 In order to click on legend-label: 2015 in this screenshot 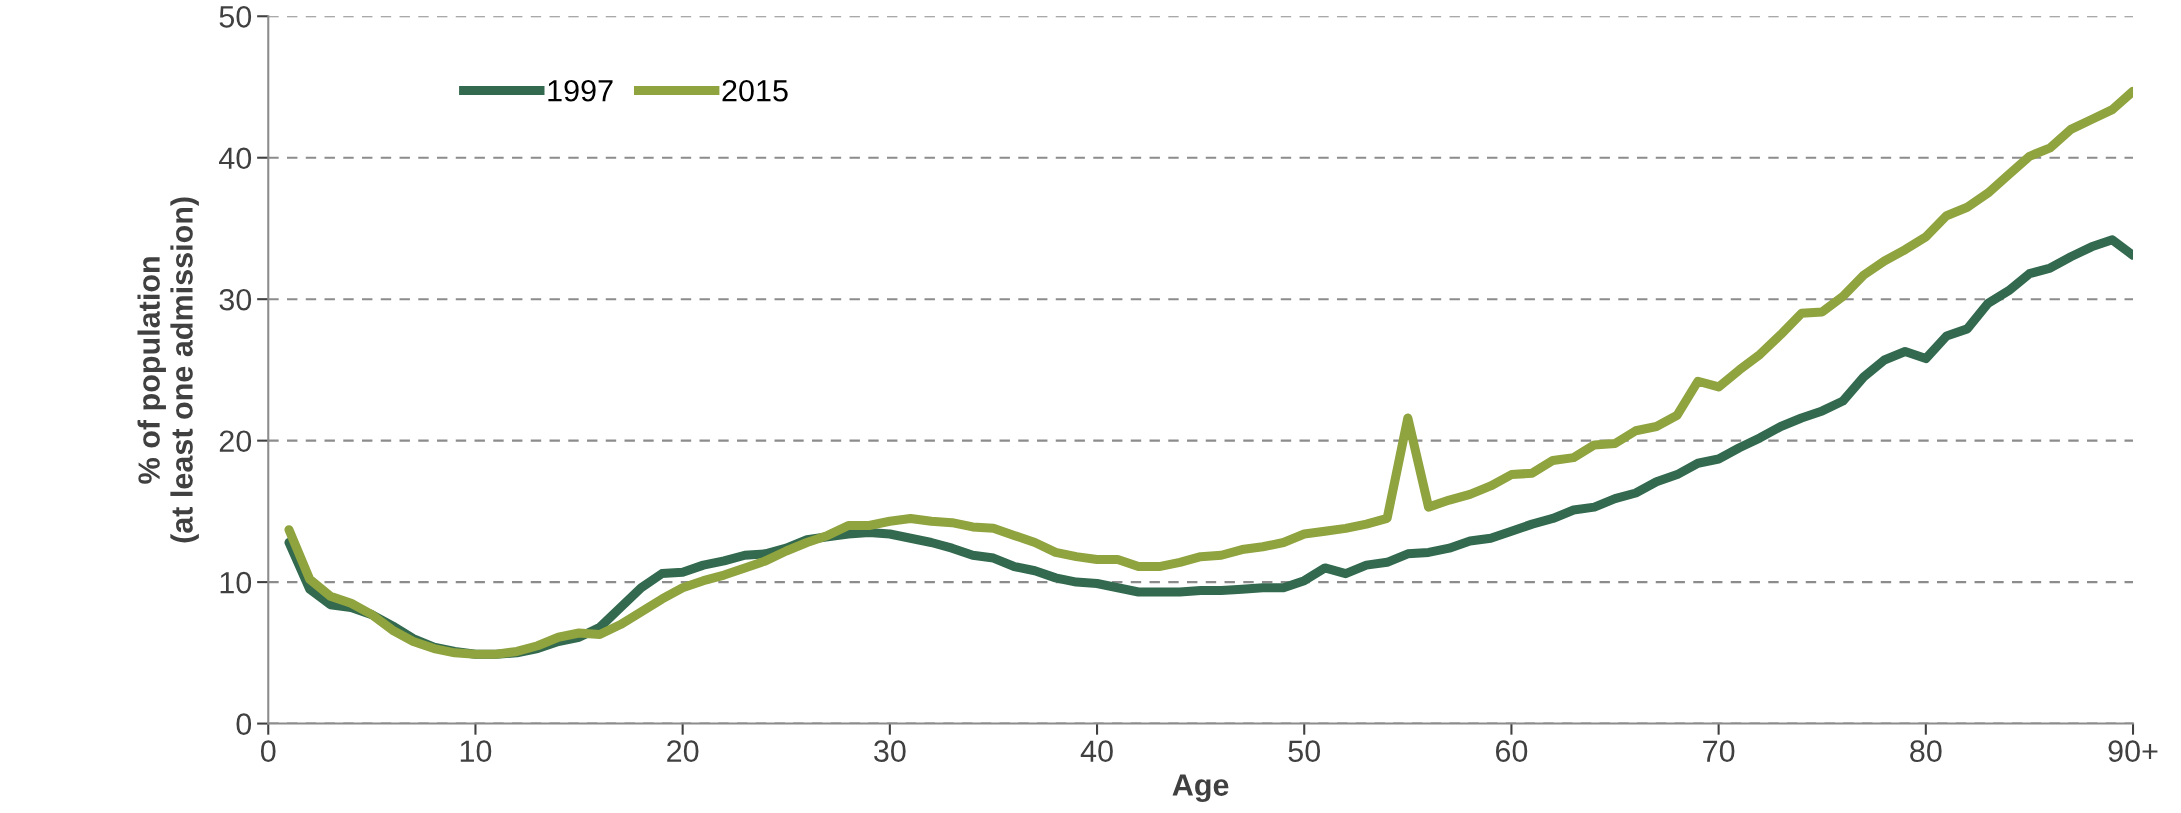, I will do `click(755, 90)`.